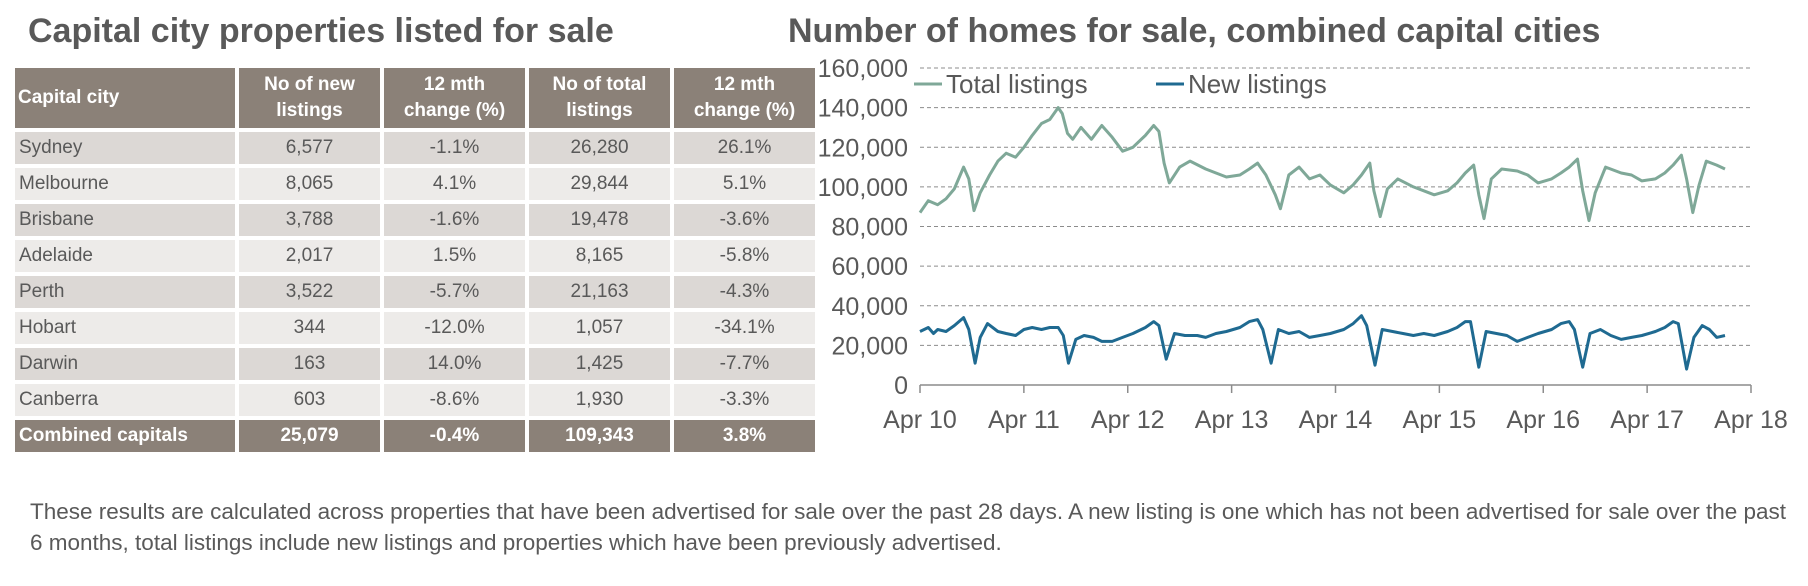 The width and height of the screenshot is (1808, 586). Describe the element at coordinates (599, 220) in the screenshot. I see `cell-total-listings: 19,478` at that location.